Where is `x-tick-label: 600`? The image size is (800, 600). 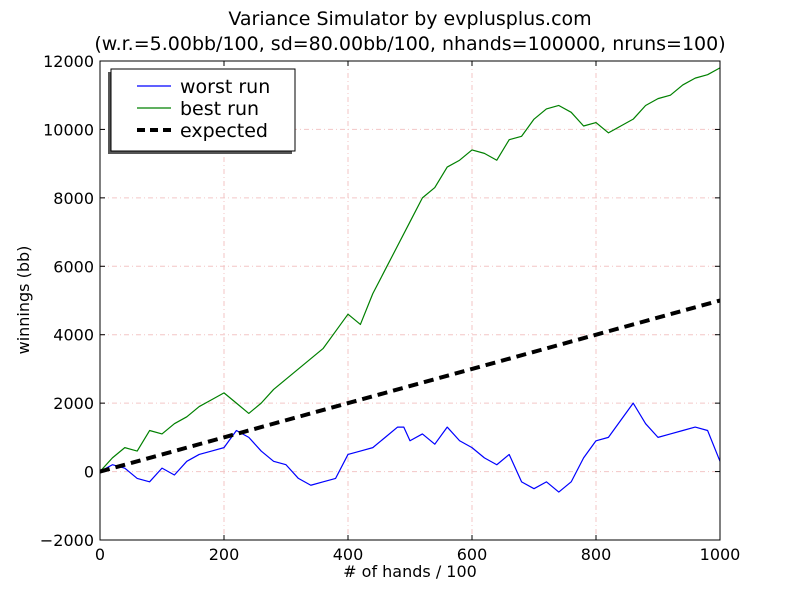
x-tick-label: 600 is located at coordinates (472, 554).